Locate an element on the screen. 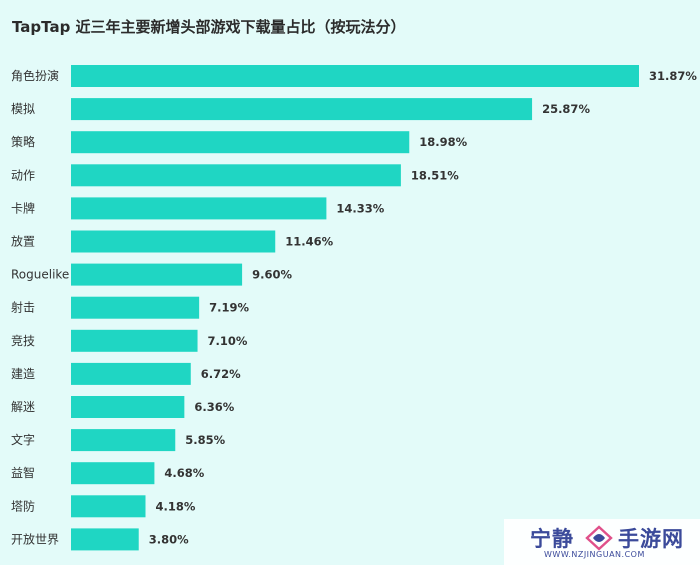 This screenshot has width=700, height=565. category-label: 射击 is located at coordinates (23, 307).